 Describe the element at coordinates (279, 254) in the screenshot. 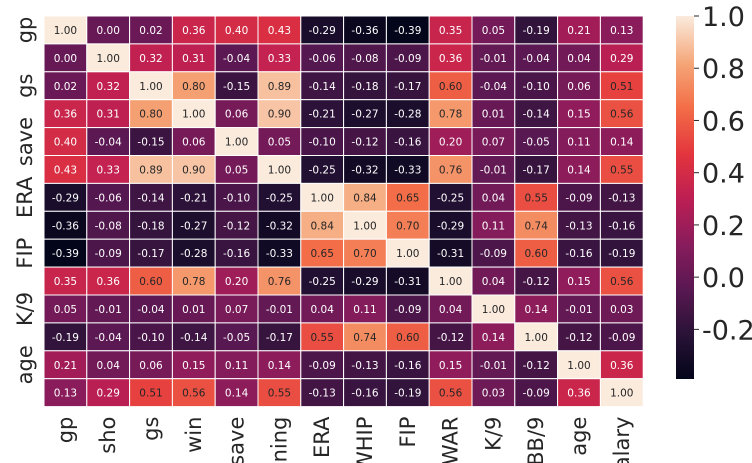

I see `cell-value-label: -0.33` at that location.